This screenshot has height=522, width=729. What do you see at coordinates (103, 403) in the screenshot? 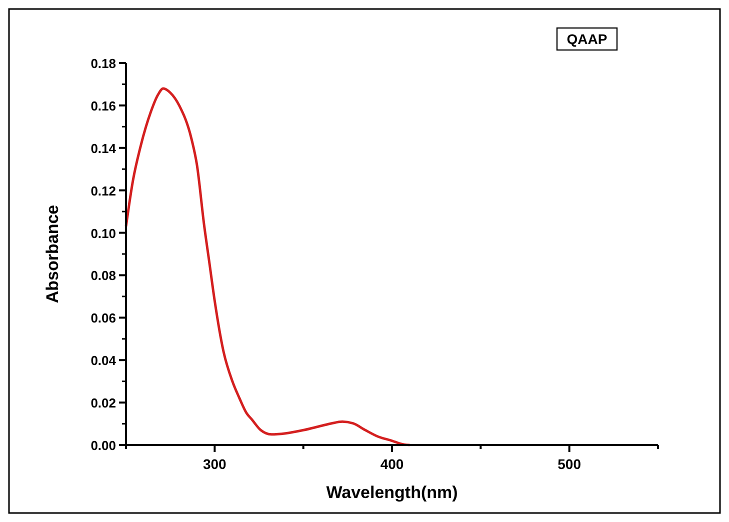
I see `y-tick-label: 0.02` at bounding box center [103, 403].